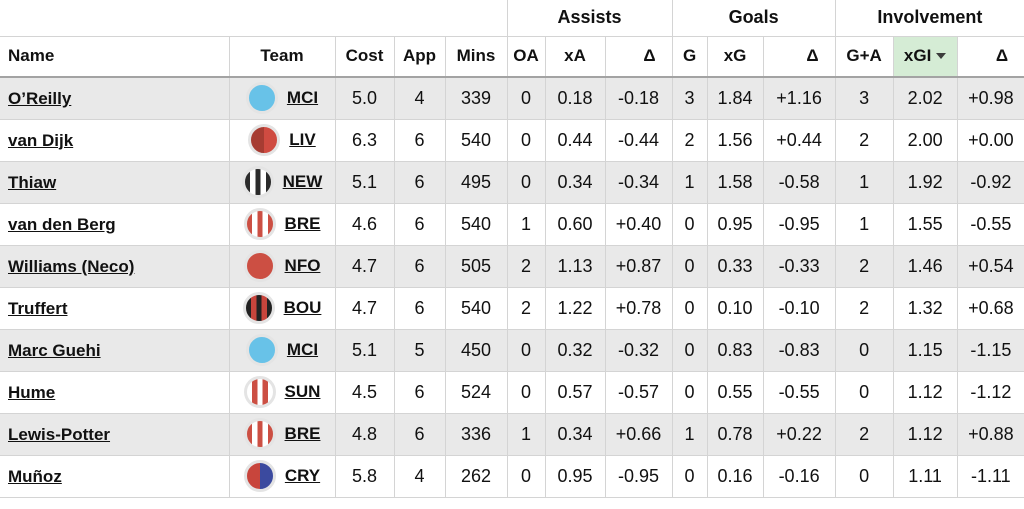 The height and width of the screenshot is (509, 1024). Describe the element at coordinates (799, 98) in the screenshot. I see `cell-delta_goals: +1.16` at that location.